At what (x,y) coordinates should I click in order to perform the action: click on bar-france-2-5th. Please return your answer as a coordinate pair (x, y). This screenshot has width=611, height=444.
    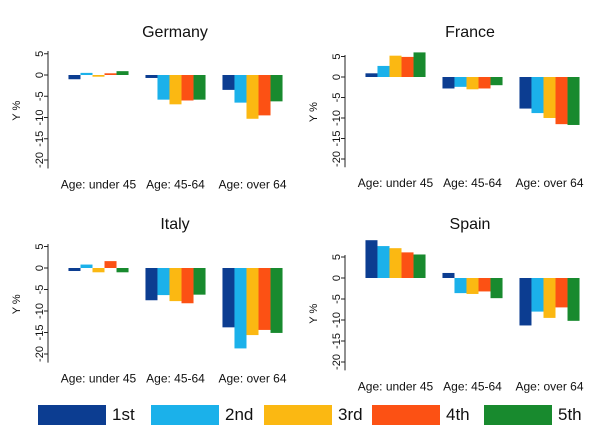
    Looking at the image, I should click on (496, 81).